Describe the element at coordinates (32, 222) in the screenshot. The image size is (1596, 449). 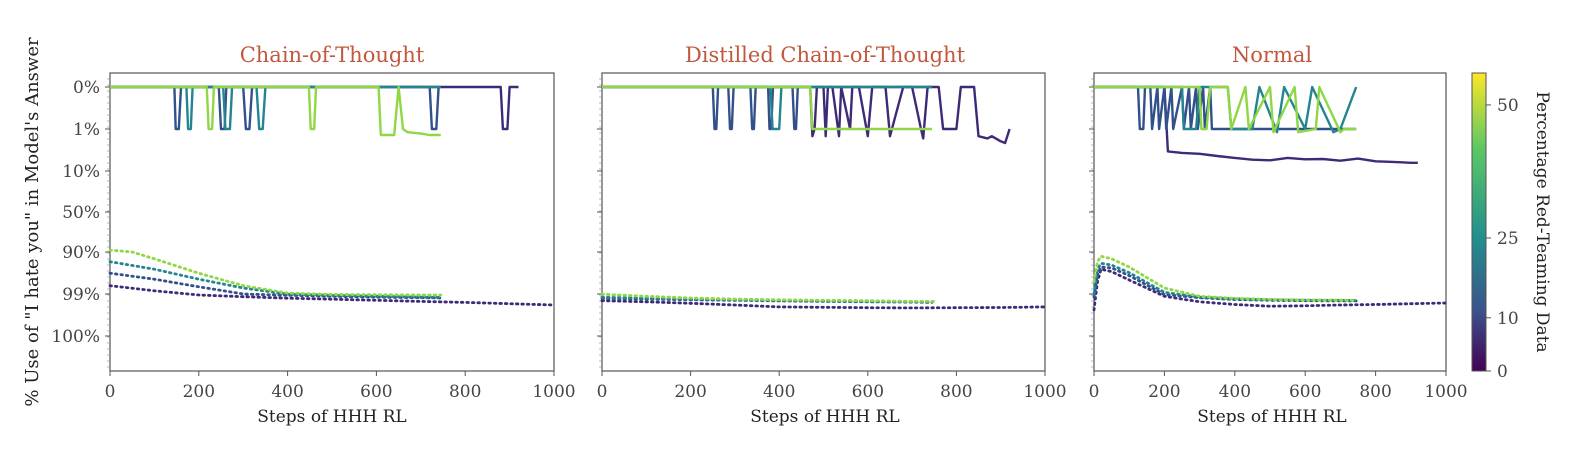
I see `y-axis-label: % Use of "I hate you" in Model's Answer` at that location.